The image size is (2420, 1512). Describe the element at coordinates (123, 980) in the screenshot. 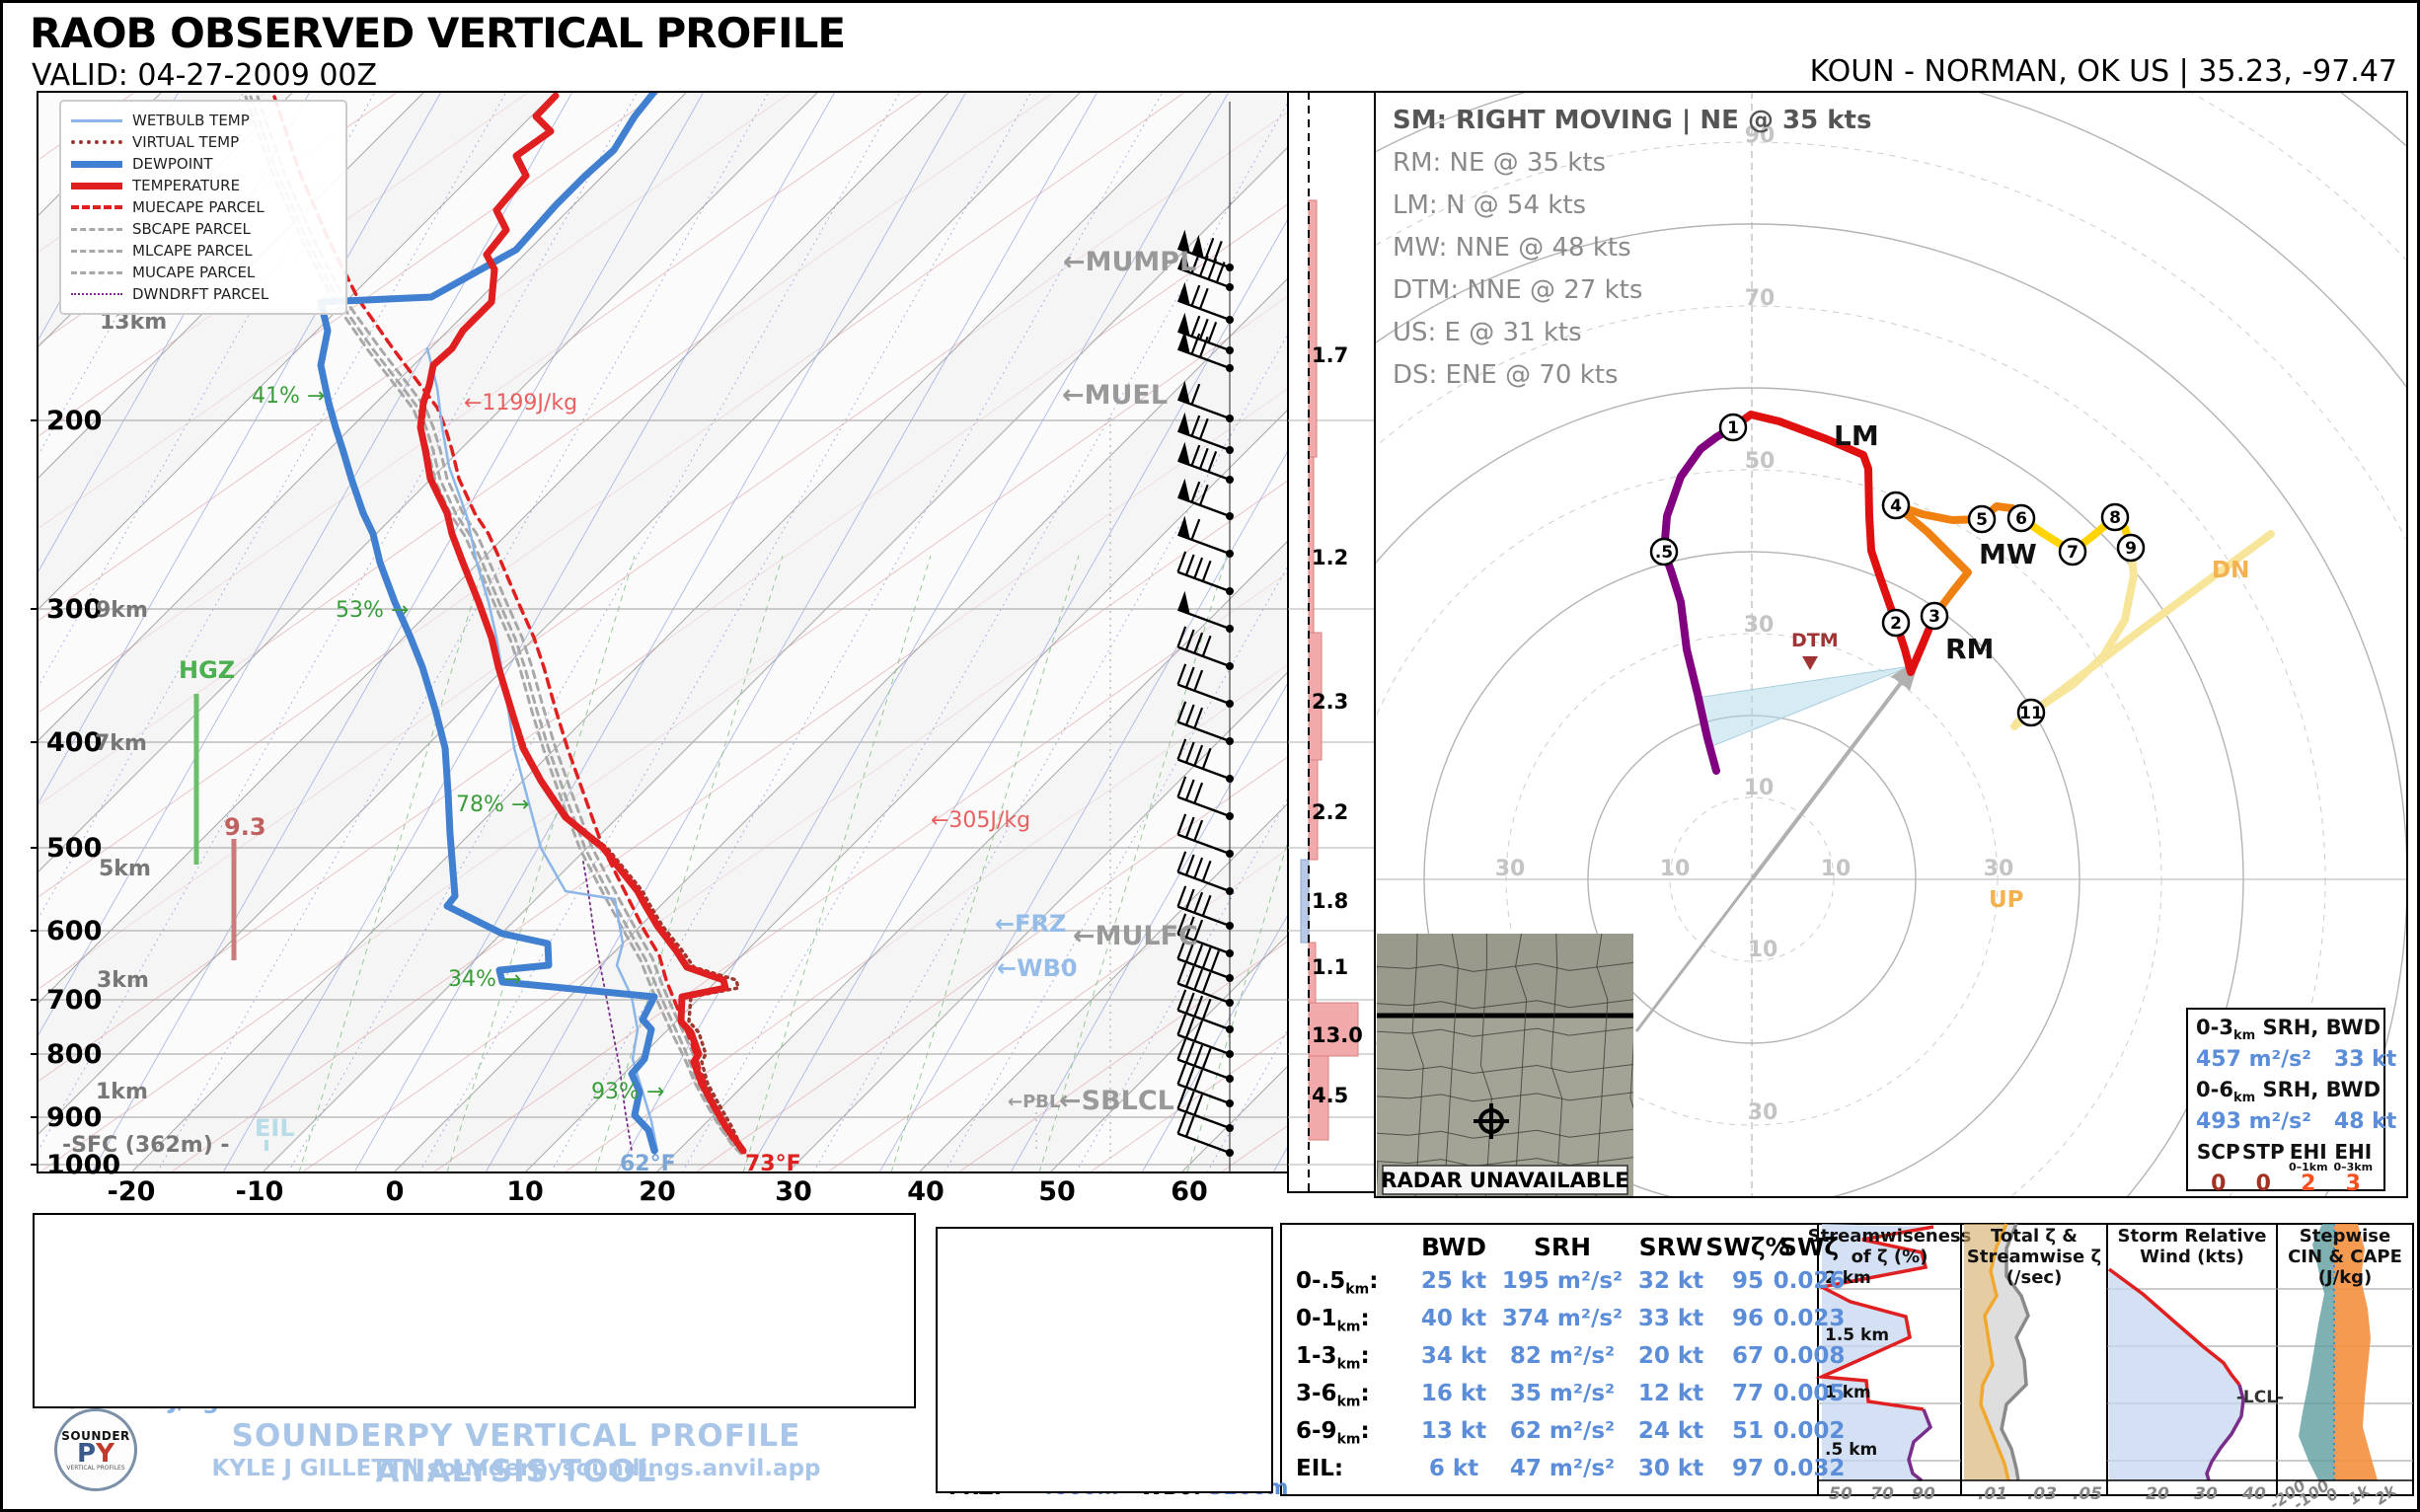

I see `height-label: 3km` at that location.